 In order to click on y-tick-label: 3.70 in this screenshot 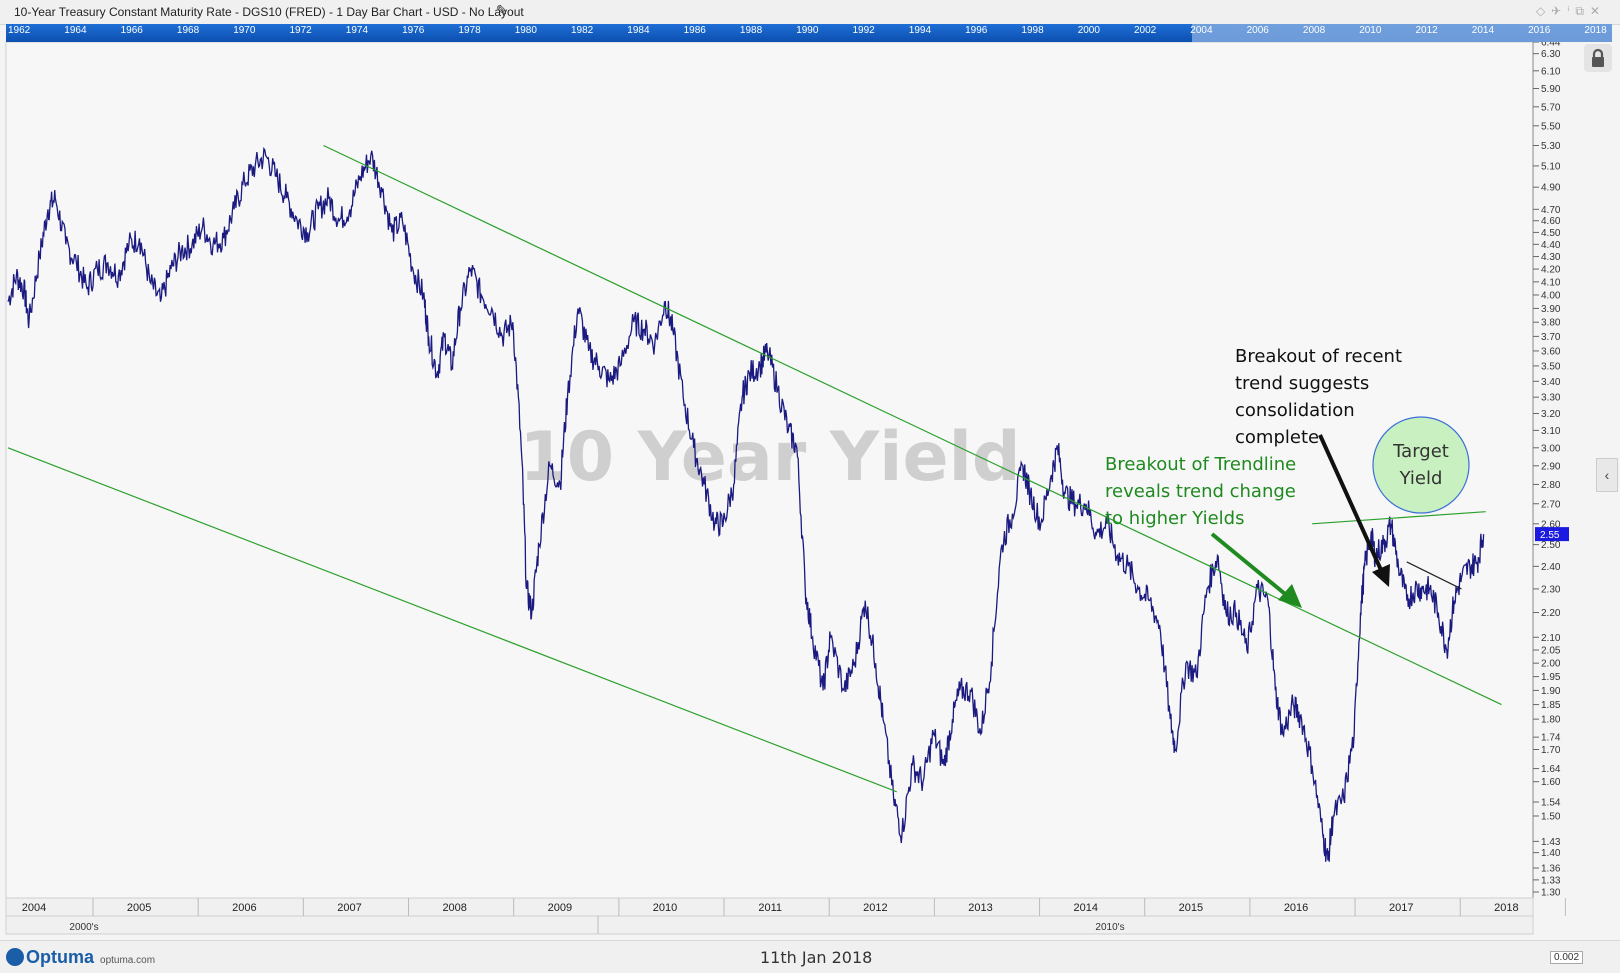, I will do `click(1551, 337)`.